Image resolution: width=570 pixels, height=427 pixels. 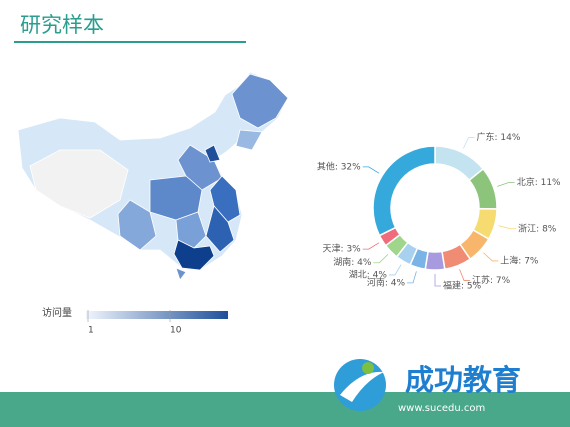 What do you see at coordinates (285, 409) in the screenshot?
I see `footer-band` at bounding box center [285, 409].